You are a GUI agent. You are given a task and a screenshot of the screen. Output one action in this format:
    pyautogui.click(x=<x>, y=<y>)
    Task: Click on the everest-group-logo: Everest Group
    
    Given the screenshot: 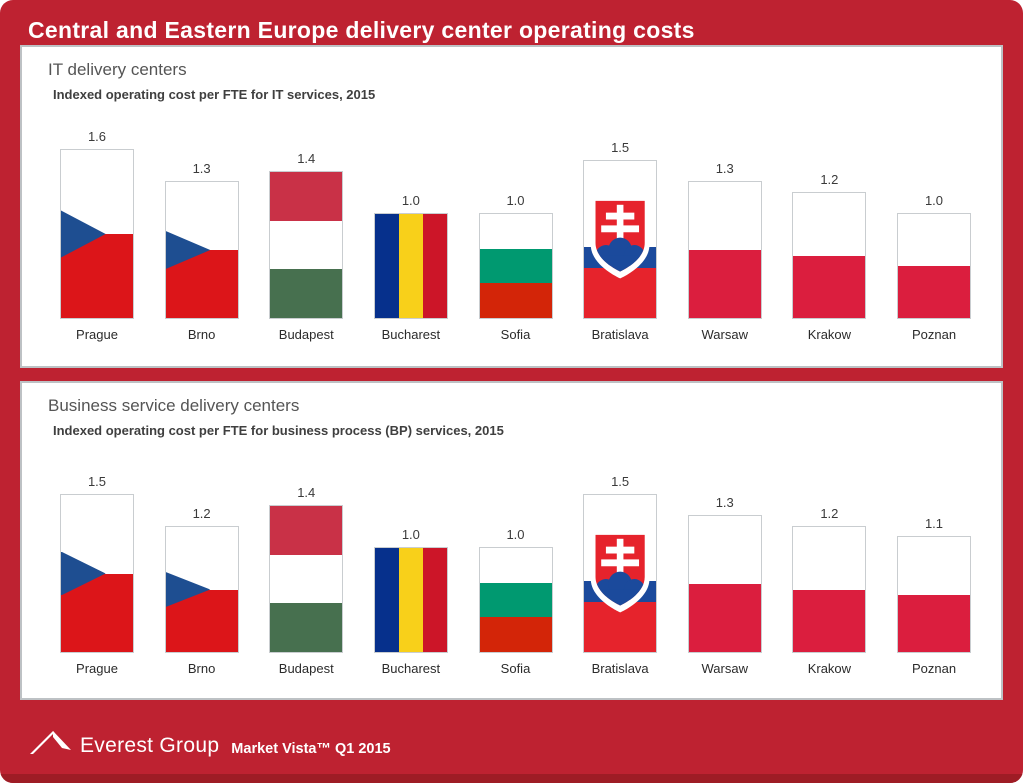 What is the action you would take?
    pyautogui.click(x=124, y=744)
    